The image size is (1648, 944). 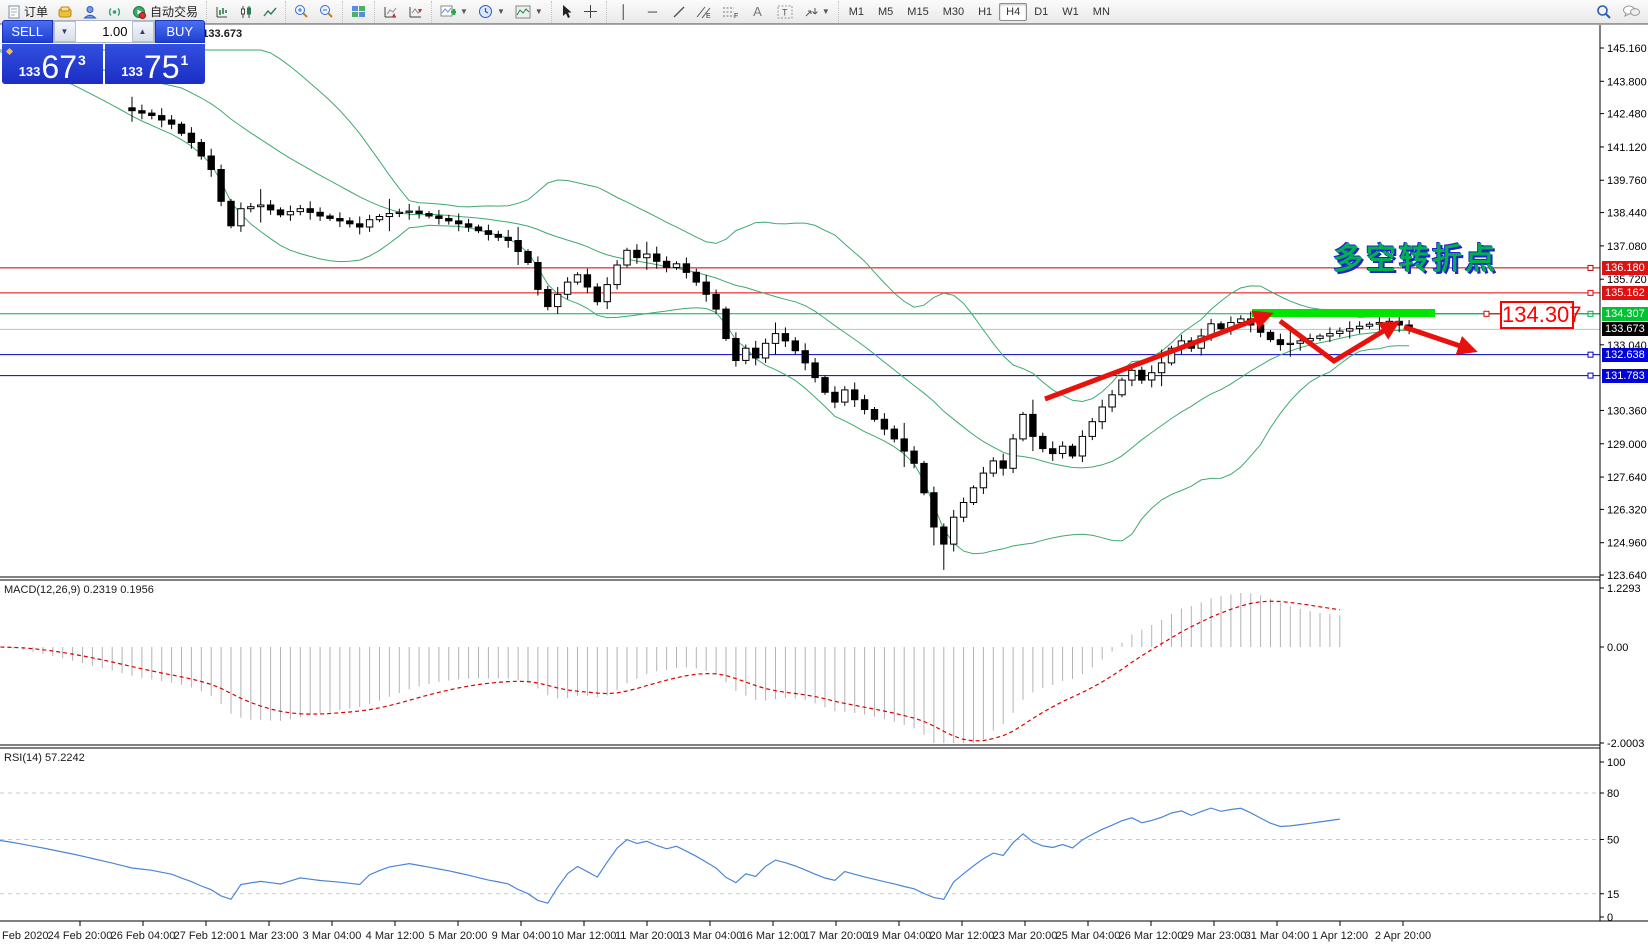 I want to click on toolbar-group-windows, so click(x=358, y=11).